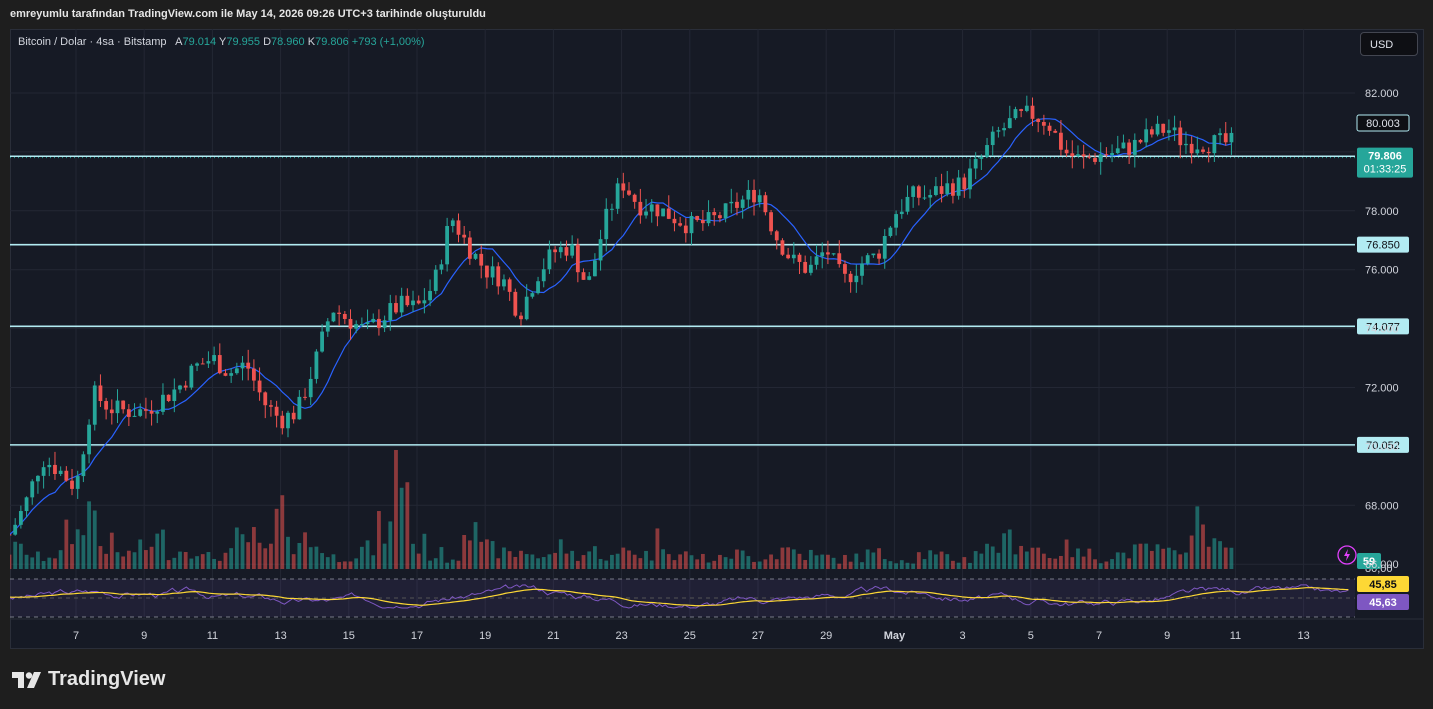 This screenshot has height=709, width=1433. I want to click on tradingview-logo: TradingView, so click(88, 679).